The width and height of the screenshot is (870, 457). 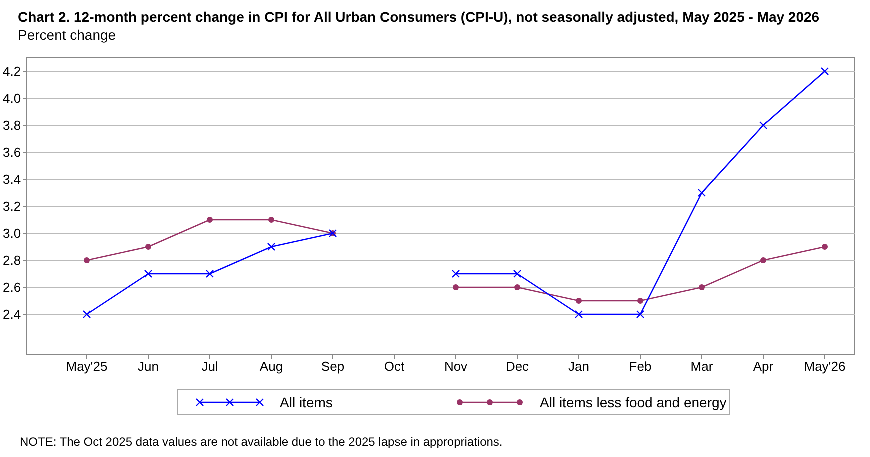 I want to click on x-tick-label: Mar, so click(x=702, y=366).